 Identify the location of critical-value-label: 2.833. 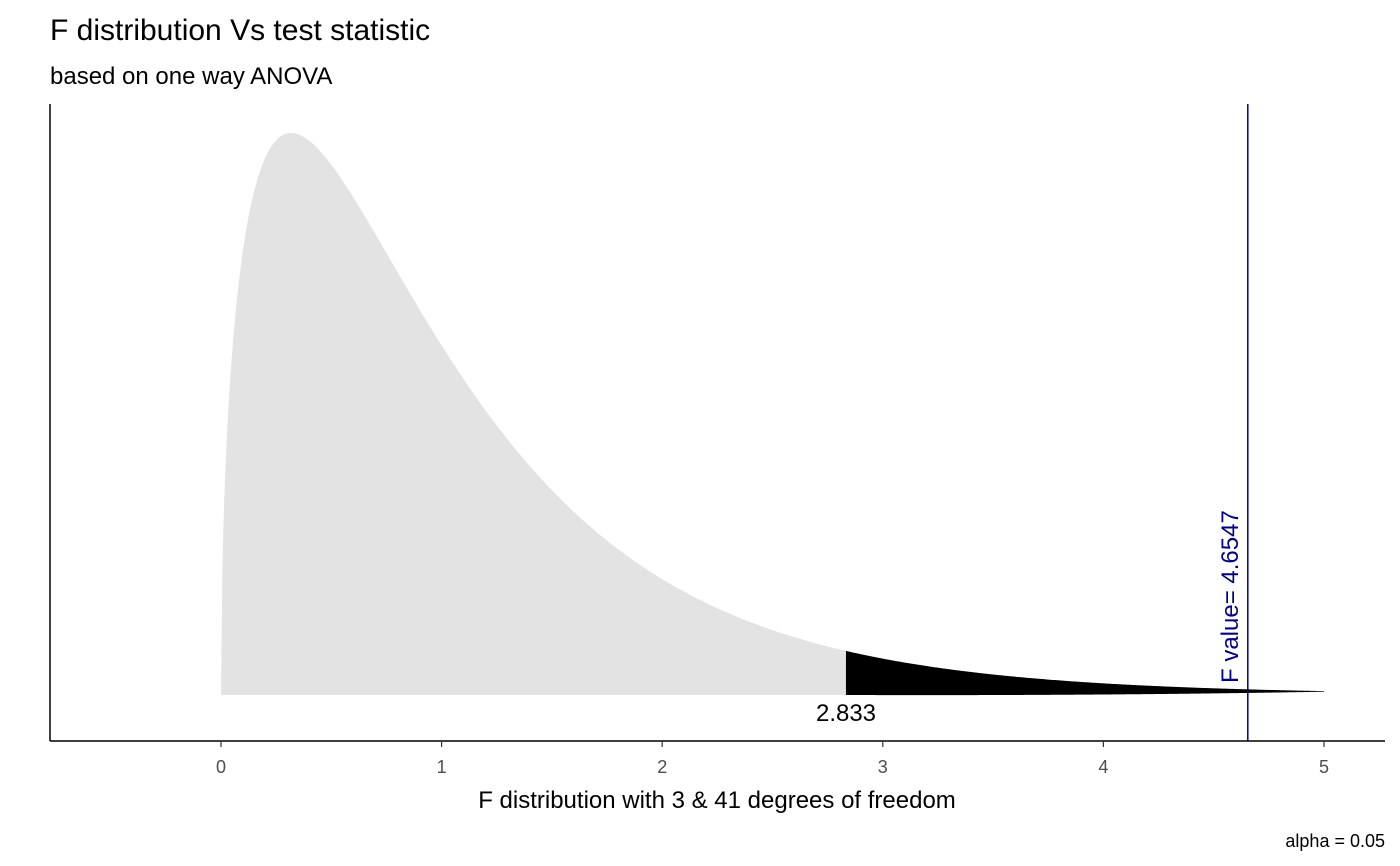
(846, 713).